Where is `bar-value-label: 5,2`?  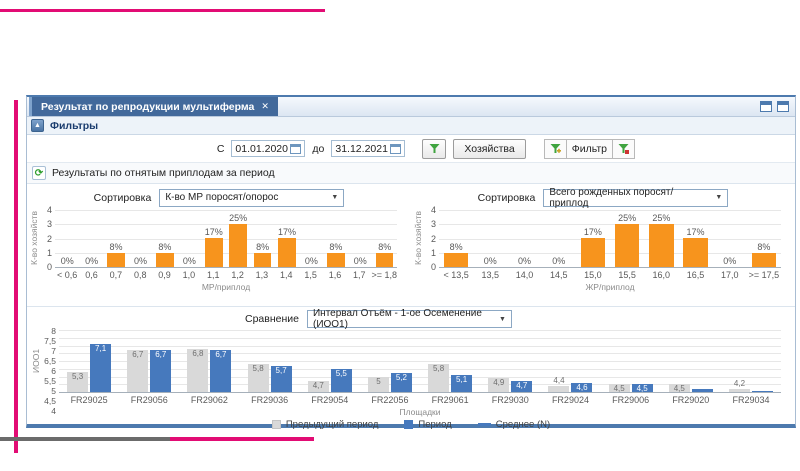 bar-value-label: 5,2 is located at coordinates (401, 378).